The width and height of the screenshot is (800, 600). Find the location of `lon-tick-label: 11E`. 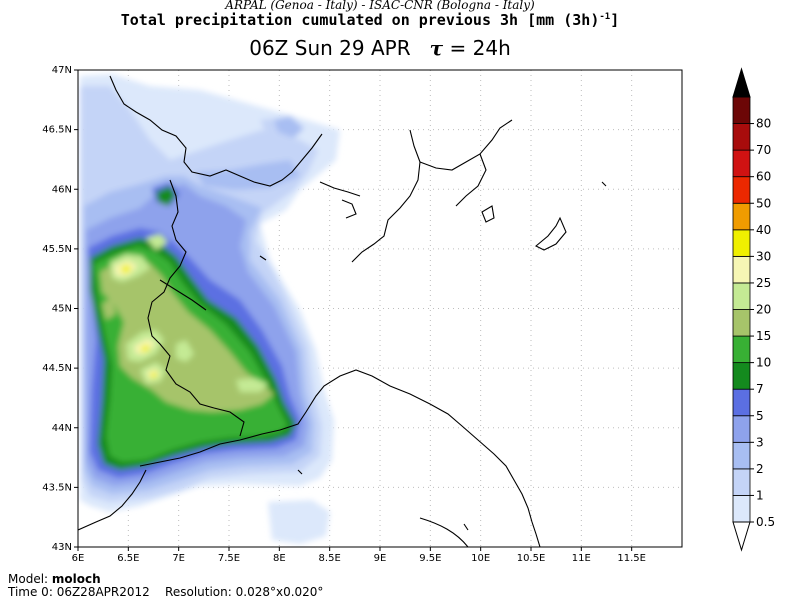

lon-tick-label: 11E is located at coordinates (581, 558).